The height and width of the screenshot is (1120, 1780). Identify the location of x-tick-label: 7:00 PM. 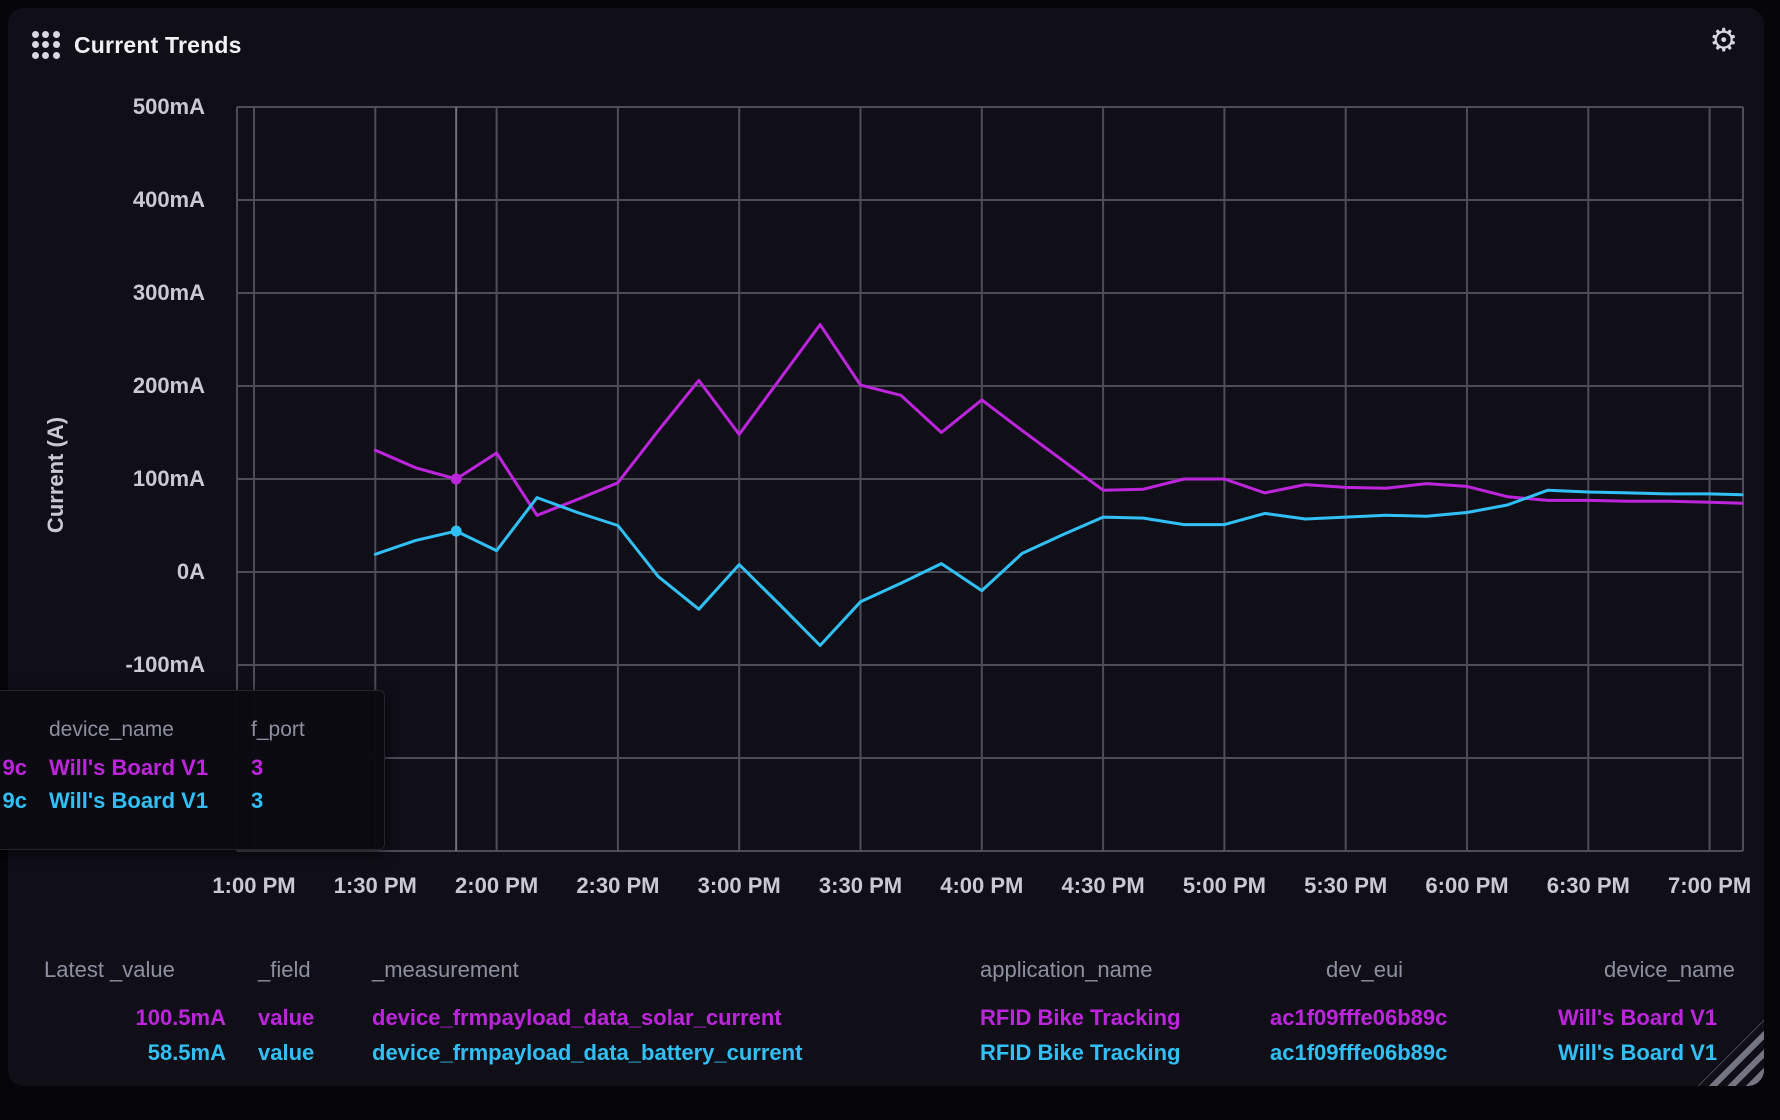
(1710, 885).